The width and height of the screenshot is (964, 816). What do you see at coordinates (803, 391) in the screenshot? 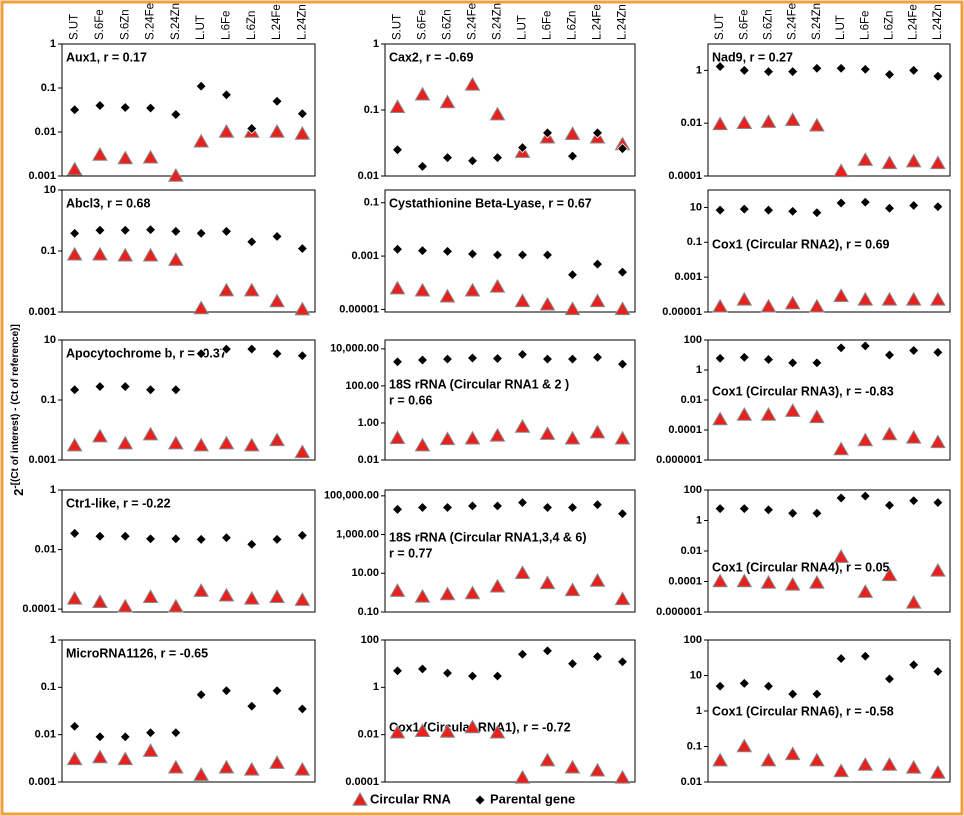
I see `panel-title: Cox1 (Circular RNA3), r = -0.83` at bounding box center [803, 391].